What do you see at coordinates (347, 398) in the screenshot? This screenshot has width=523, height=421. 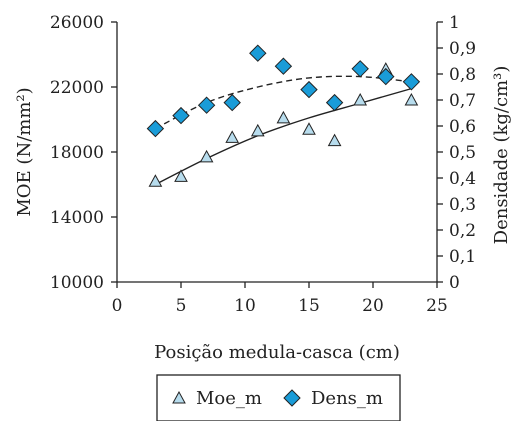 I see `legend-label-dens: Dens_m` at bounding box center [347, 398].